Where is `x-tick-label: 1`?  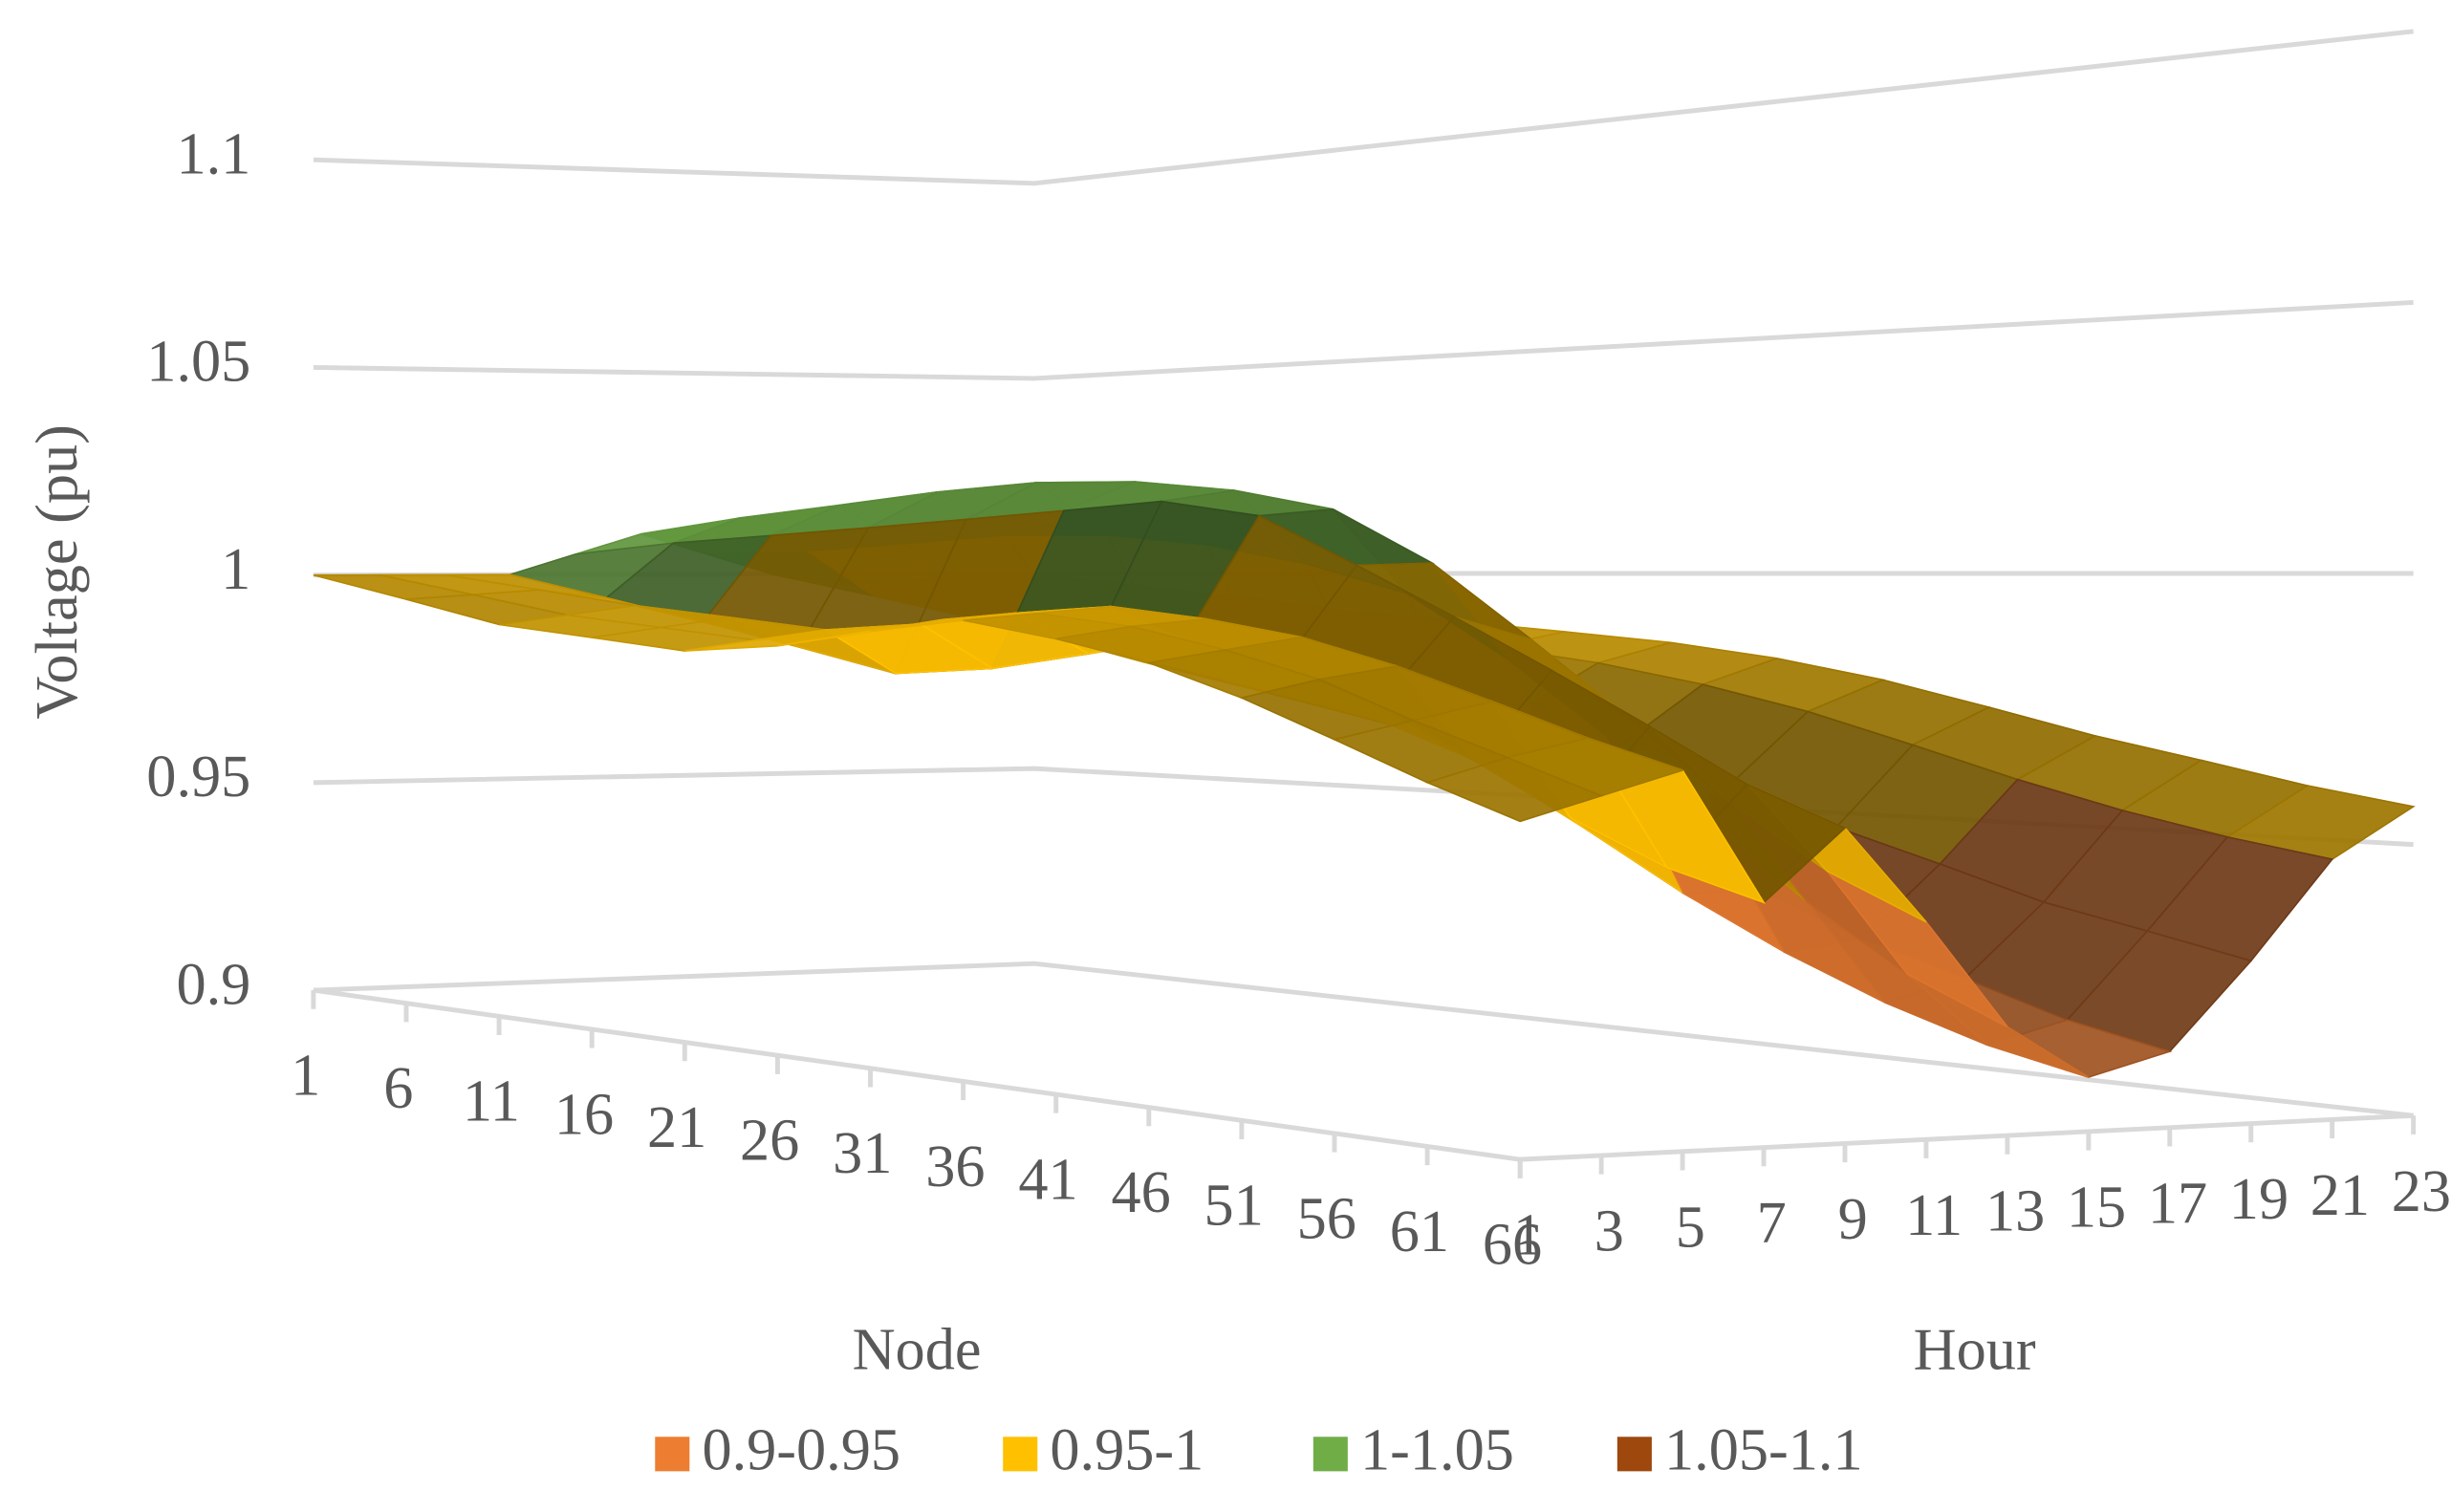 x-tick-label: 1 is located at coordinates (305, 1075).